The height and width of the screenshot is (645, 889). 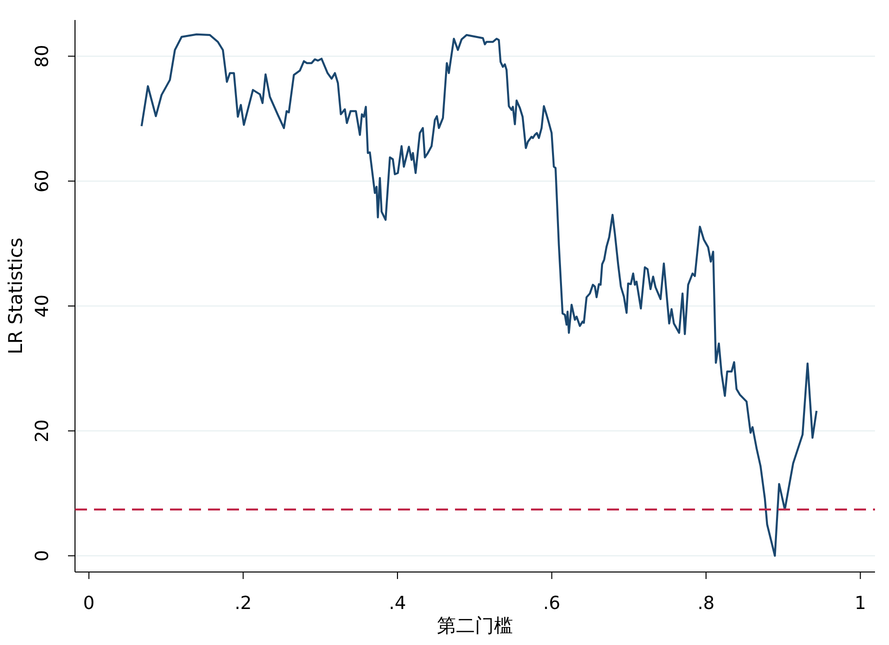 What do you see at coordinates (860, 603) in the screenshot?
I see `x-tick-label: 1` at bounding box center [860, 603].